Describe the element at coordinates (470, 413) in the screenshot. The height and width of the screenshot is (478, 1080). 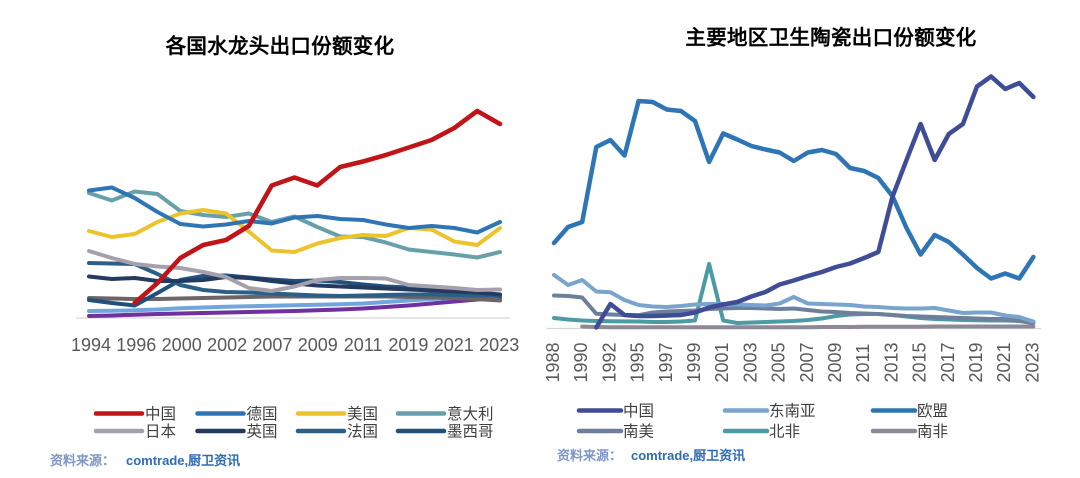
I see `svg-text: 意大利` at that location.